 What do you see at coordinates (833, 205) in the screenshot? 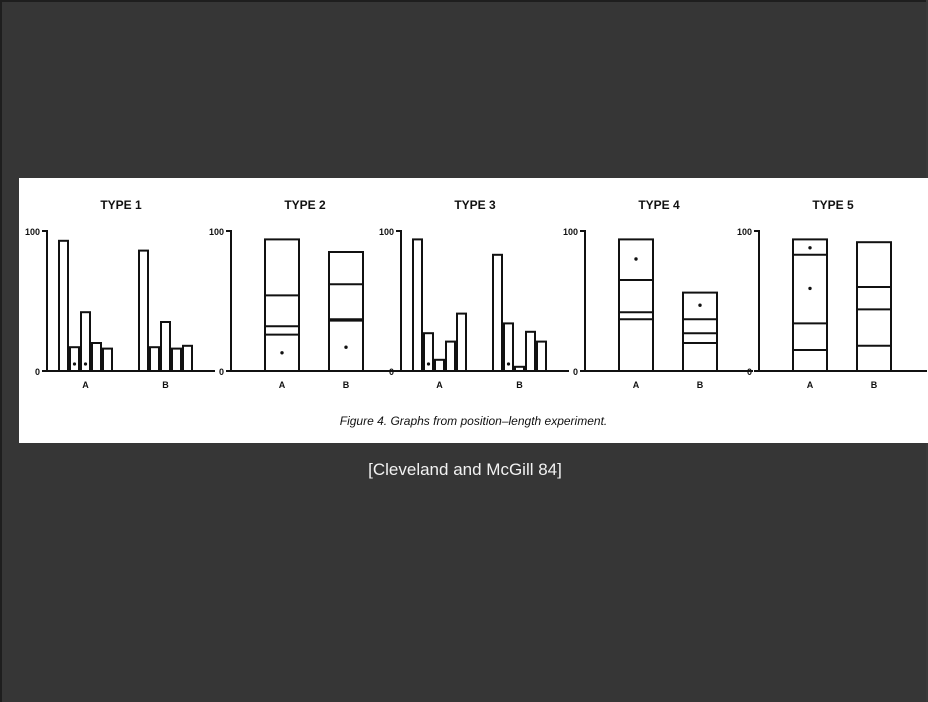
I see `chart-title: TYPE 5` at bounding box center [833, 205].